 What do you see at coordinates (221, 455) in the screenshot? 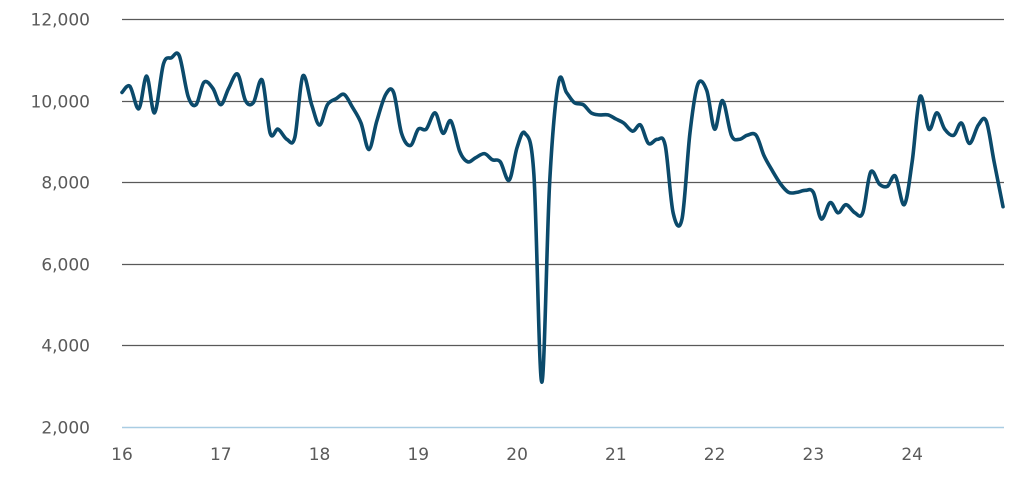
I see `x-tick-label: 17` at bounding box center [221, 455].